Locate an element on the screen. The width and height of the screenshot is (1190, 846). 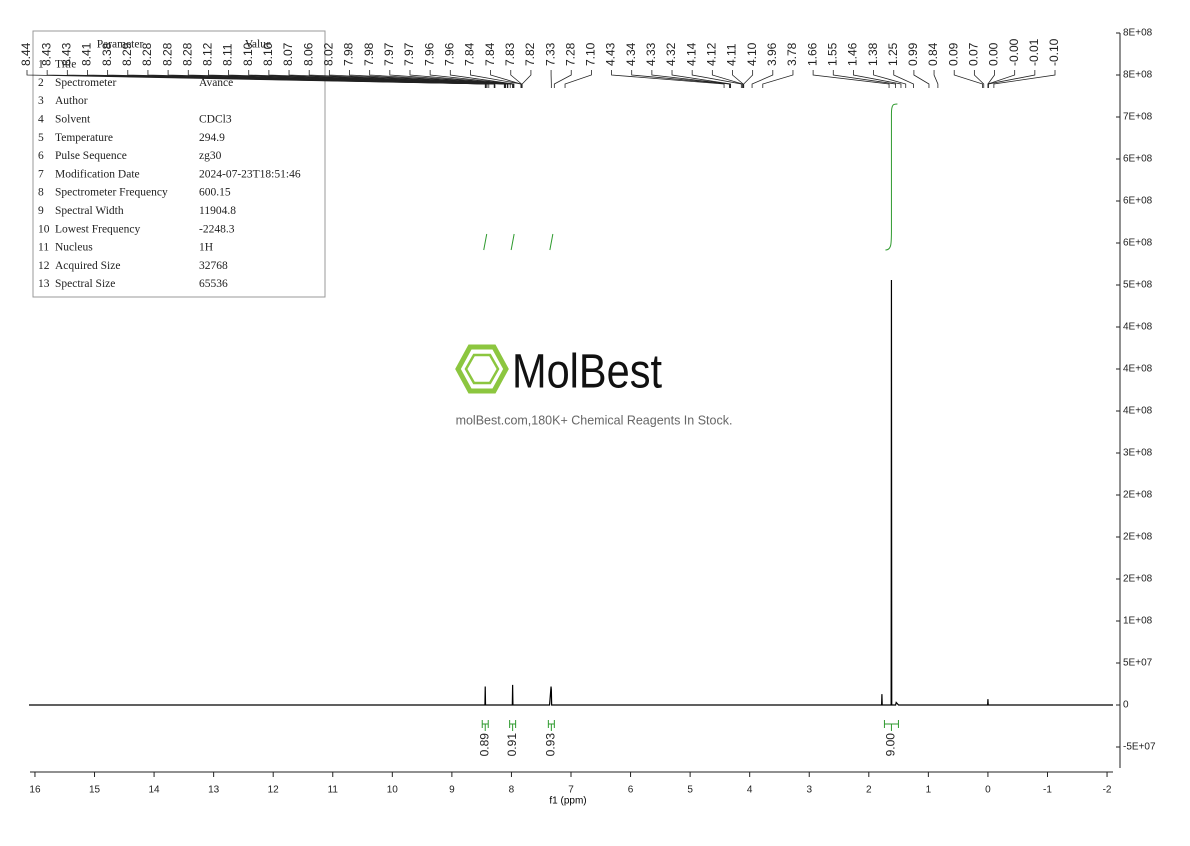
table-cell: Spectrometer is located at coordinates (85, 83).